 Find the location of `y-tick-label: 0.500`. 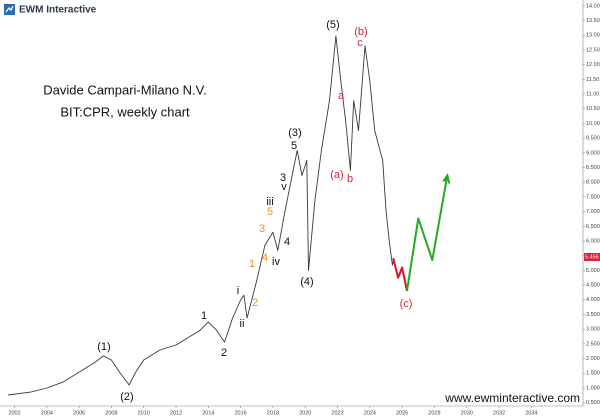

y-tick-label: 0.500 is located at coordinates (593, 403).